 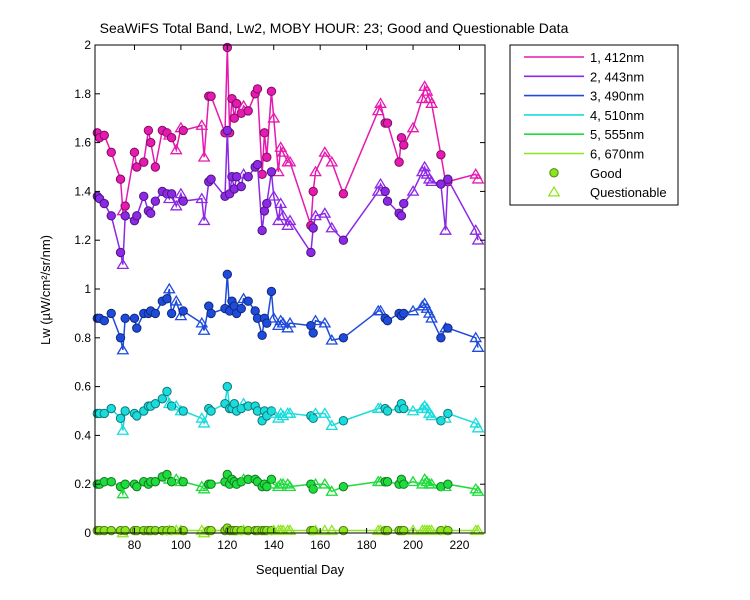 I want to click on legend-label: 6, 670nm, so click(x=617, y=154).